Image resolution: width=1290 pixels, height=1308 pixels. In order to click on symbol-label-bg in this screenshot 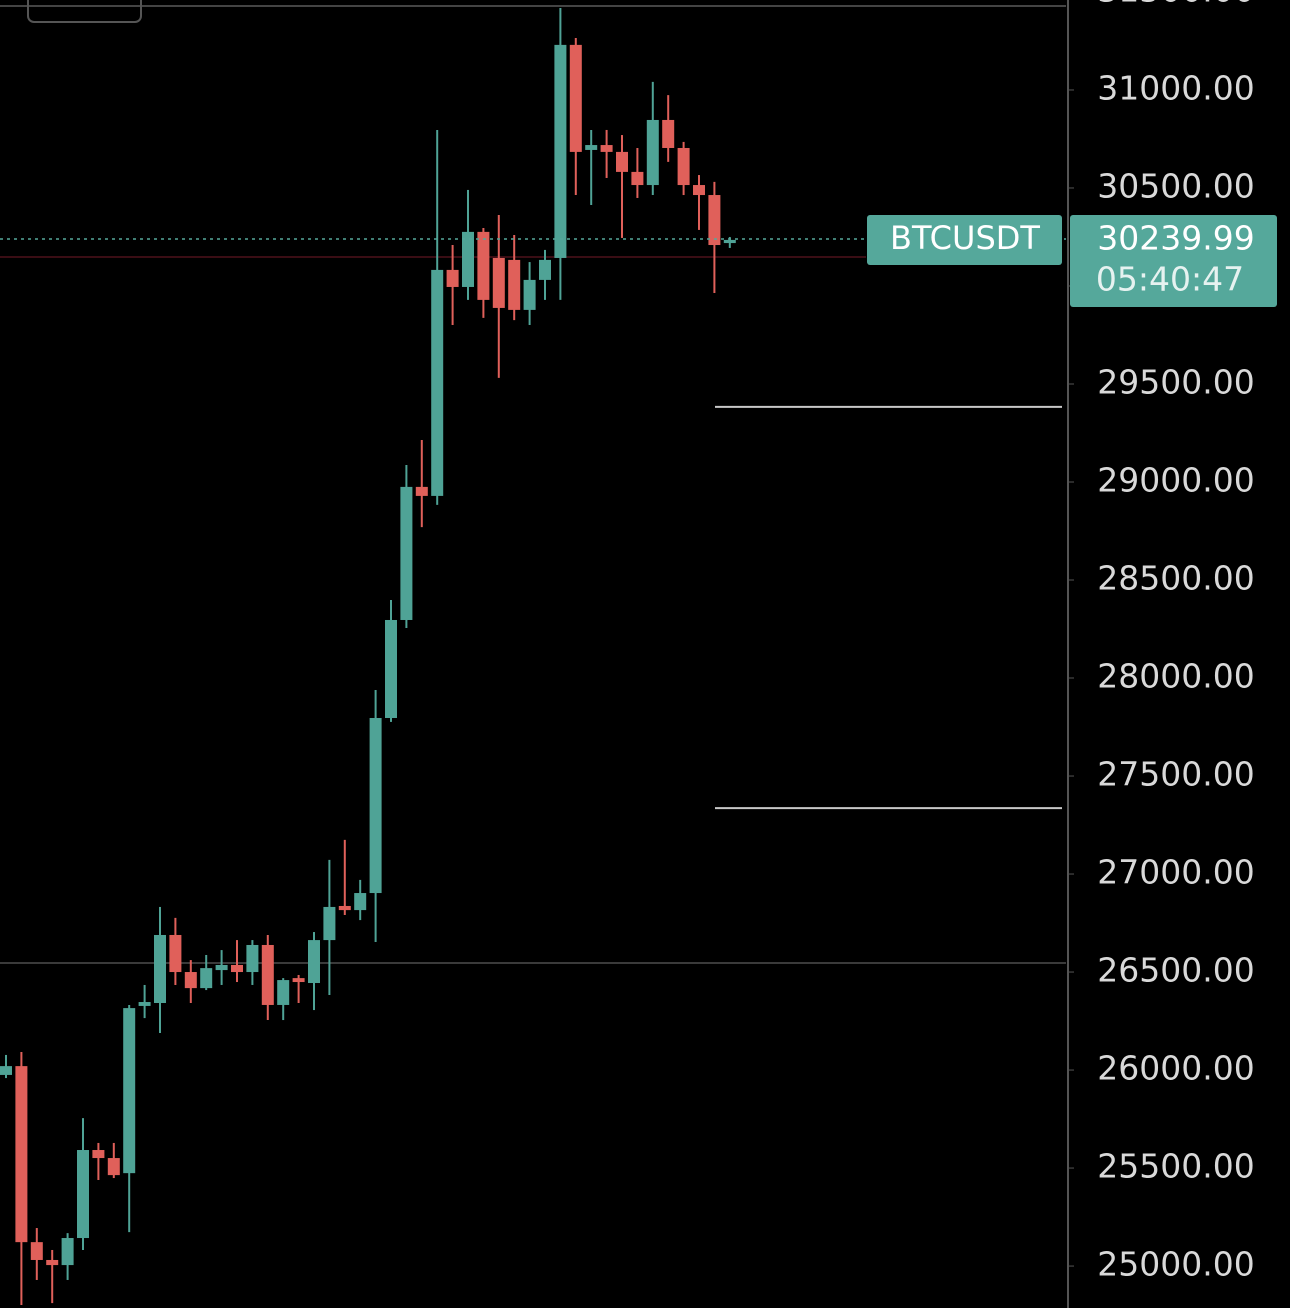, I will do `click(964, 239)`.